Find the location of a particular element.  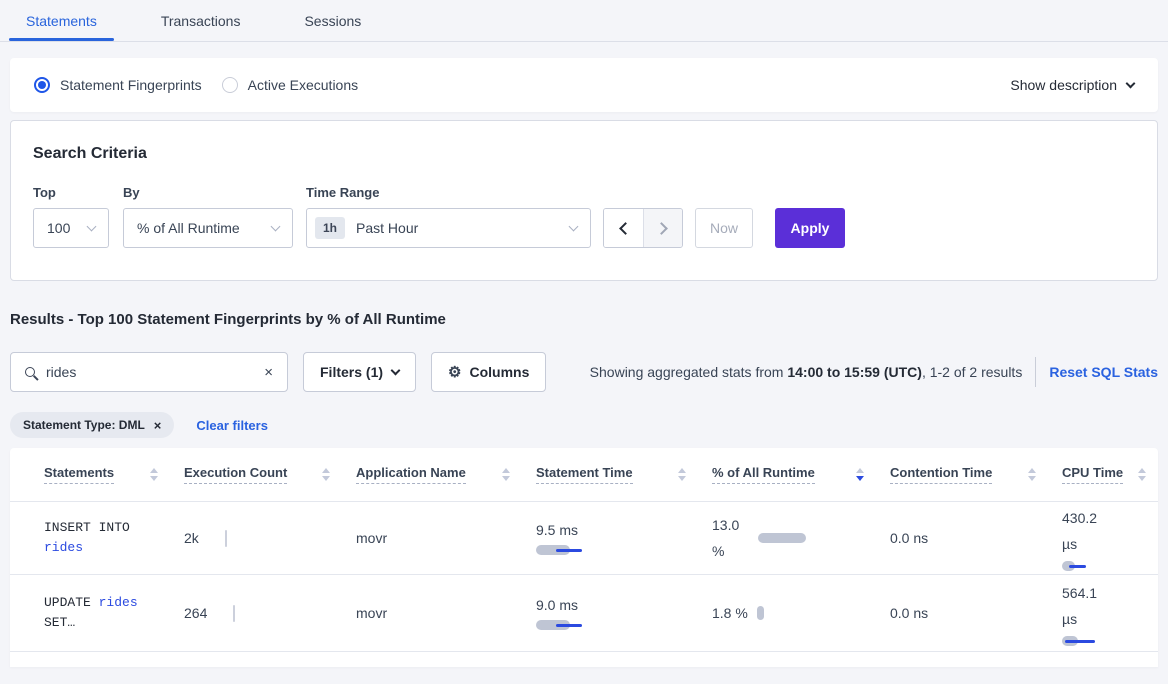

runtime-pct-cell: 1.8 % is located at coordinates (801, 613).